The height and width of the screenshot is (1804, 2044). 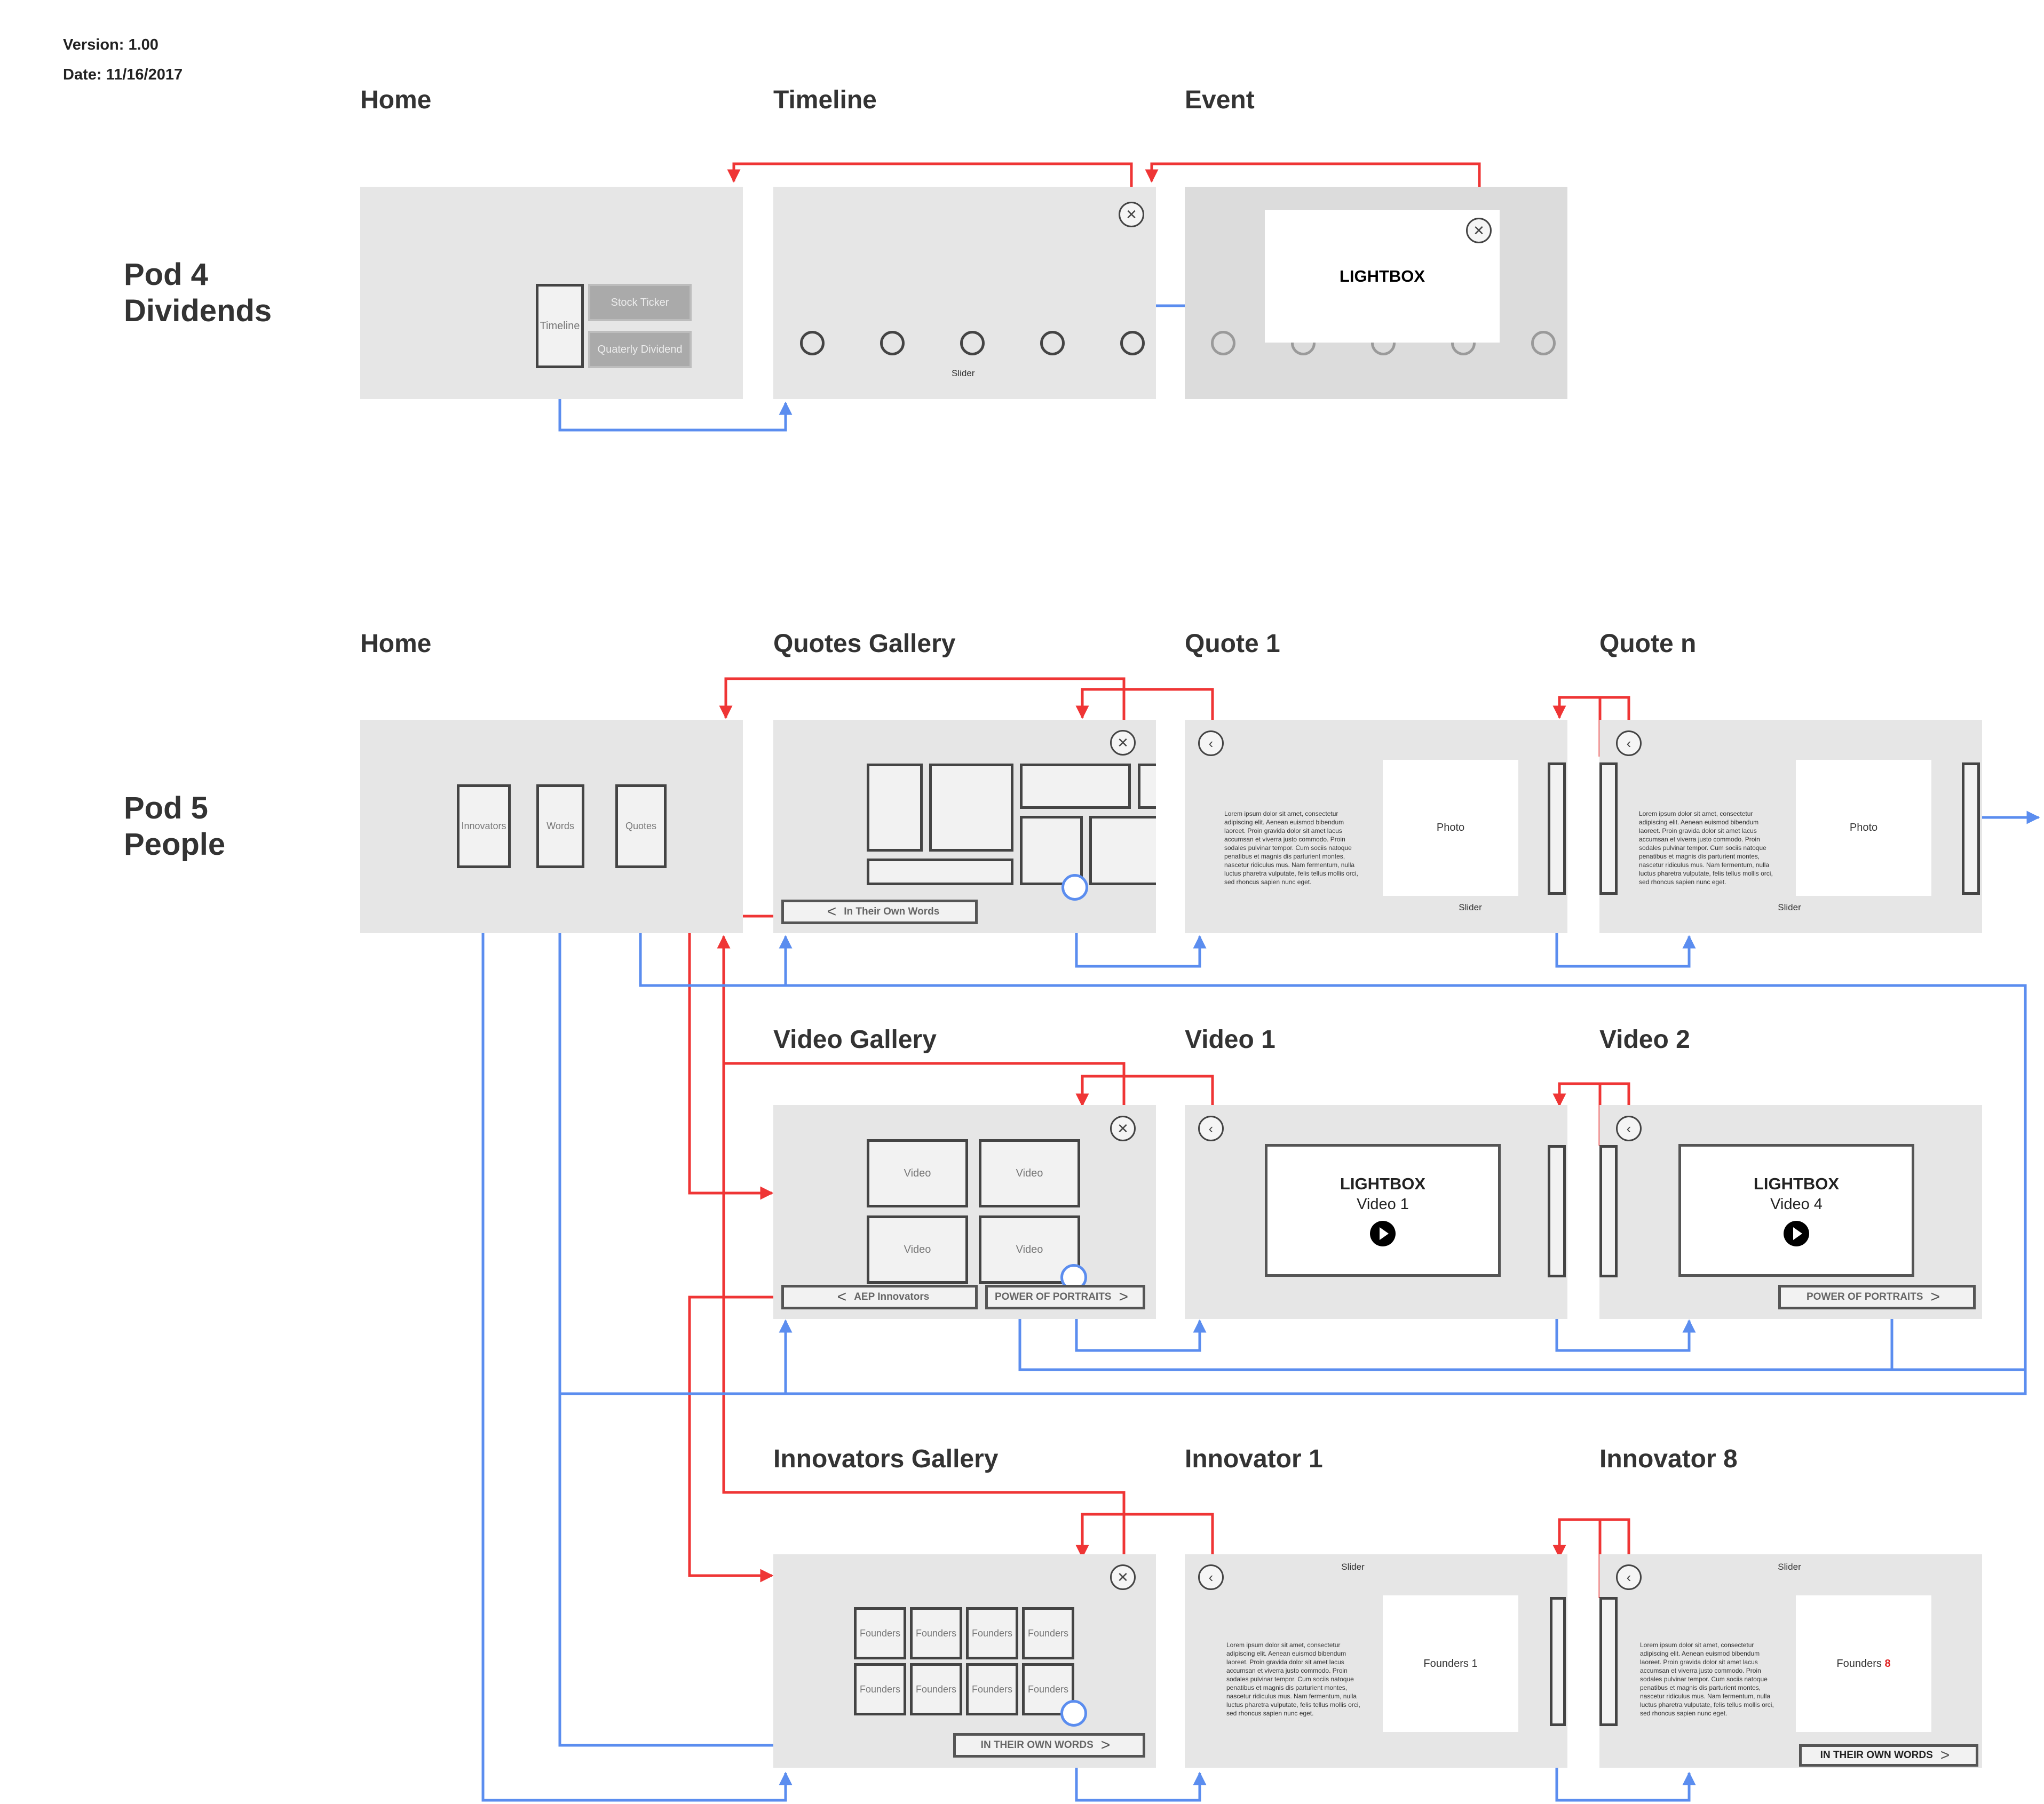 What do you see at coordinates (1877, 1755) in the screenshot?
I see `nav-label: IN THEIR OWN WORDS` at bounding box center [1877, 1755].